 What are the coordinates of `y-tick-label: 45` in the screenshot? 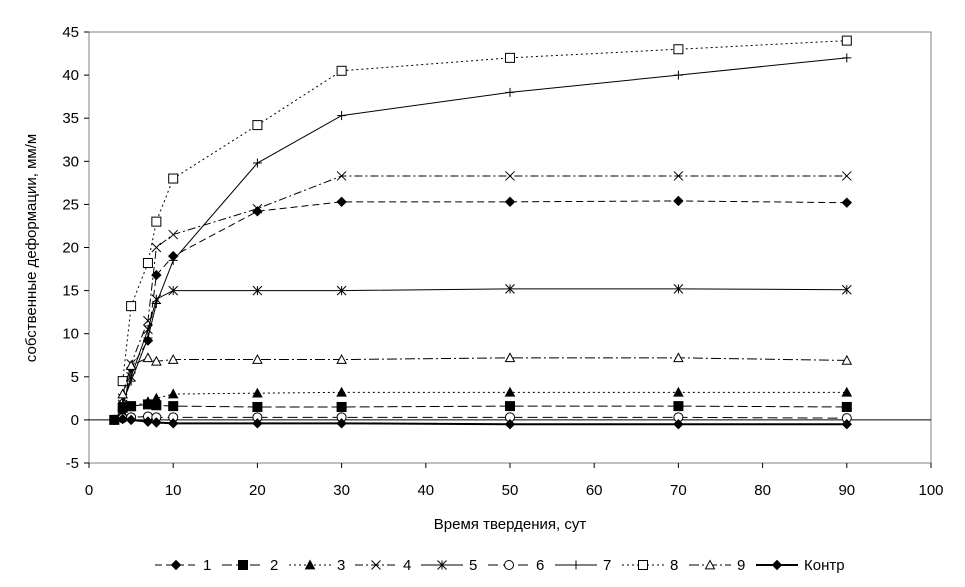 It's located at (70, 32).